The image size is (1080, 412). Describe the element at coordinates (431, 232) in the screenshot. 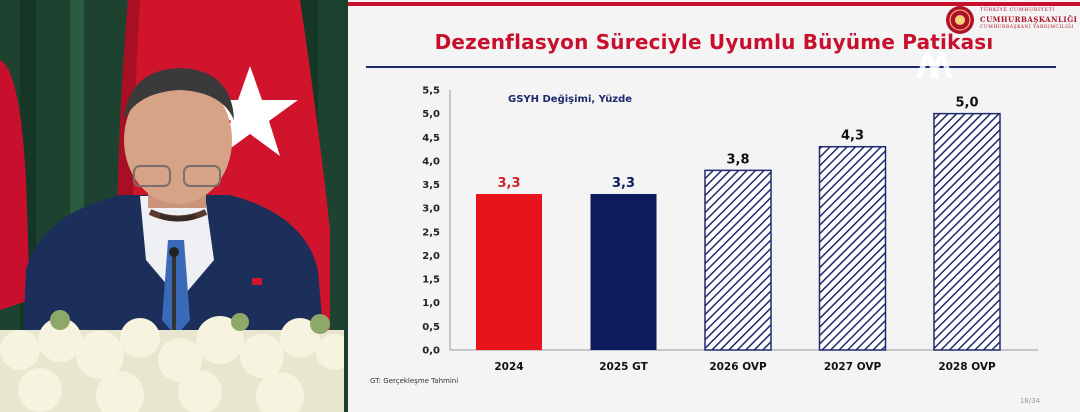

I see `y-tick-label: 2,5` at that location.